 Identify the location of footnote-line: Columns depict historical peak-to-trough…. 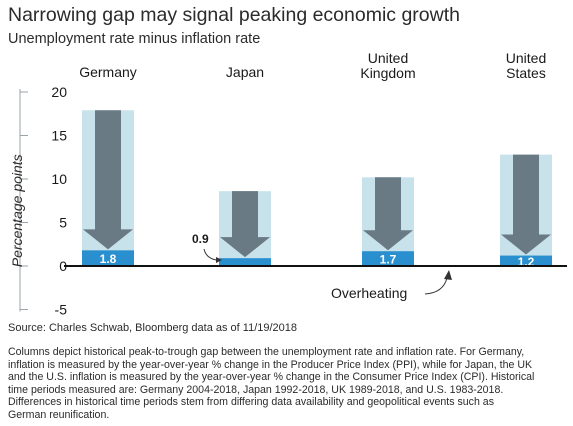
(266, 352).